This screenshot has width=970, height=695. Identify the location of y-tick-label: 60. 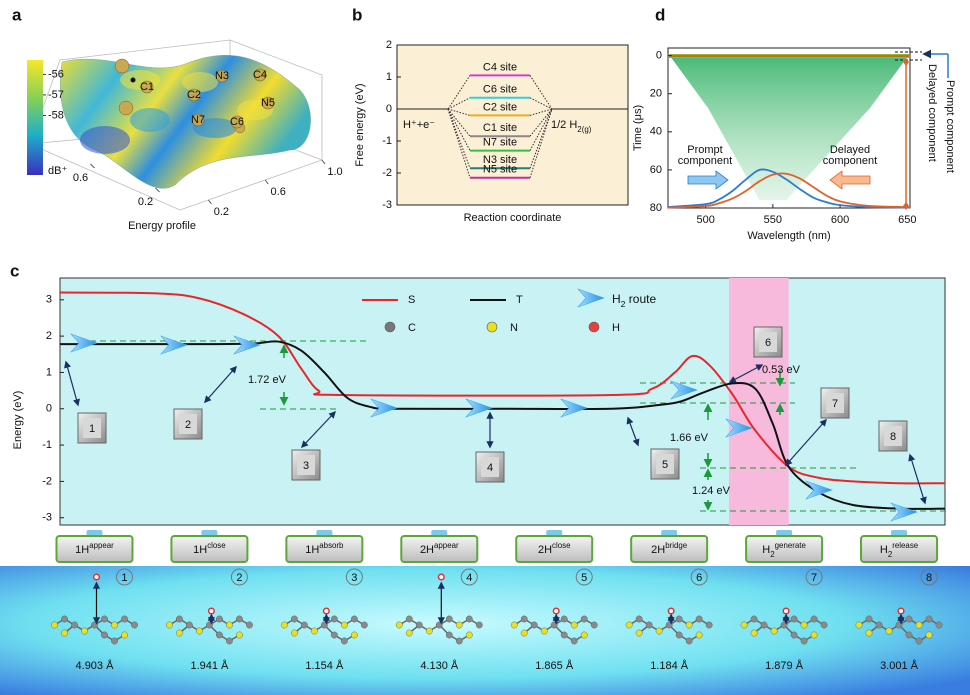
(656, 170).